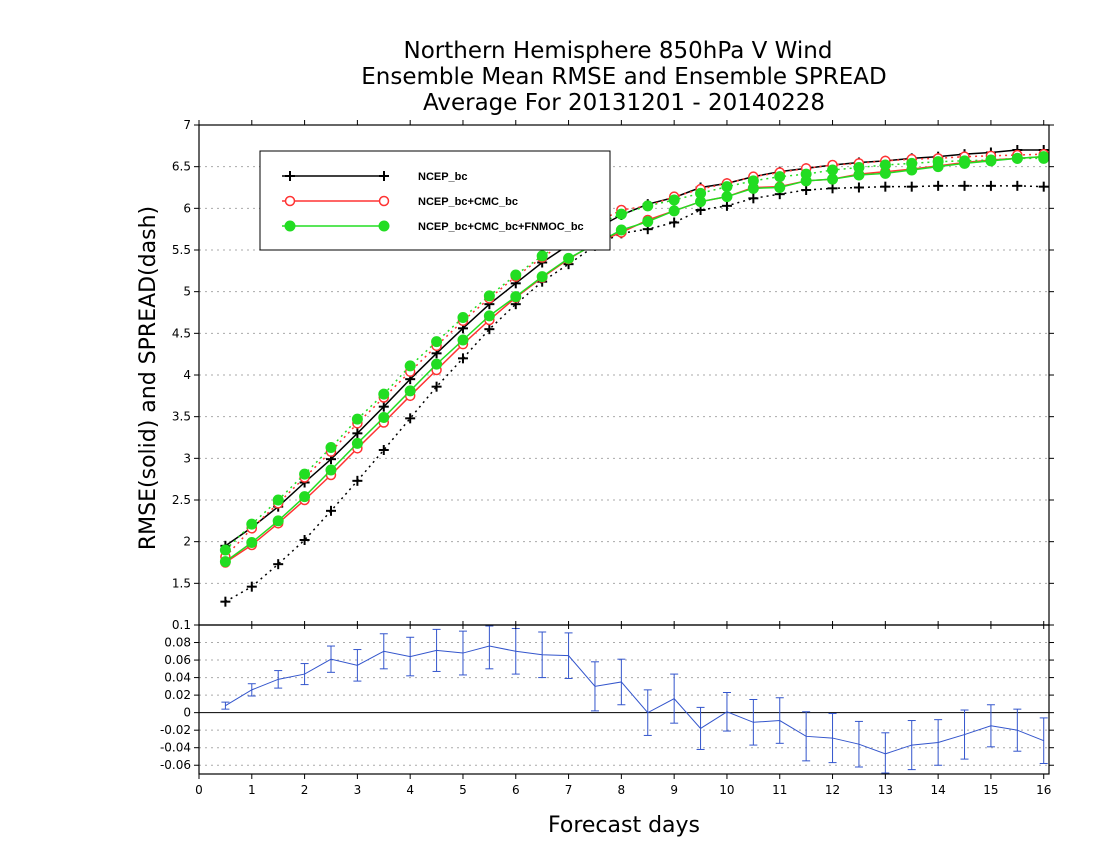 This screenshot has height=850, width=1100. What do you see at coordinates (674, 790) in the screenshot?
I see `x-tick-label: 9` at bounding box center [674, 790].